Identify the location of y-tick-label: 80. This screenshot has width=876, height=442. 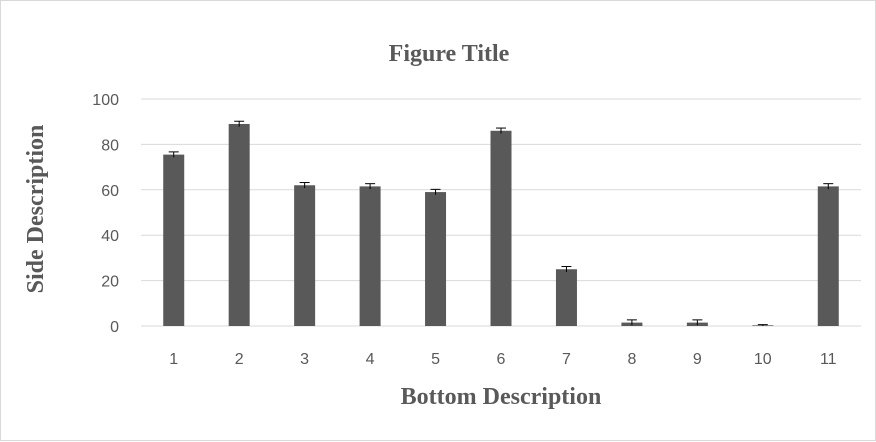
(110, 145).